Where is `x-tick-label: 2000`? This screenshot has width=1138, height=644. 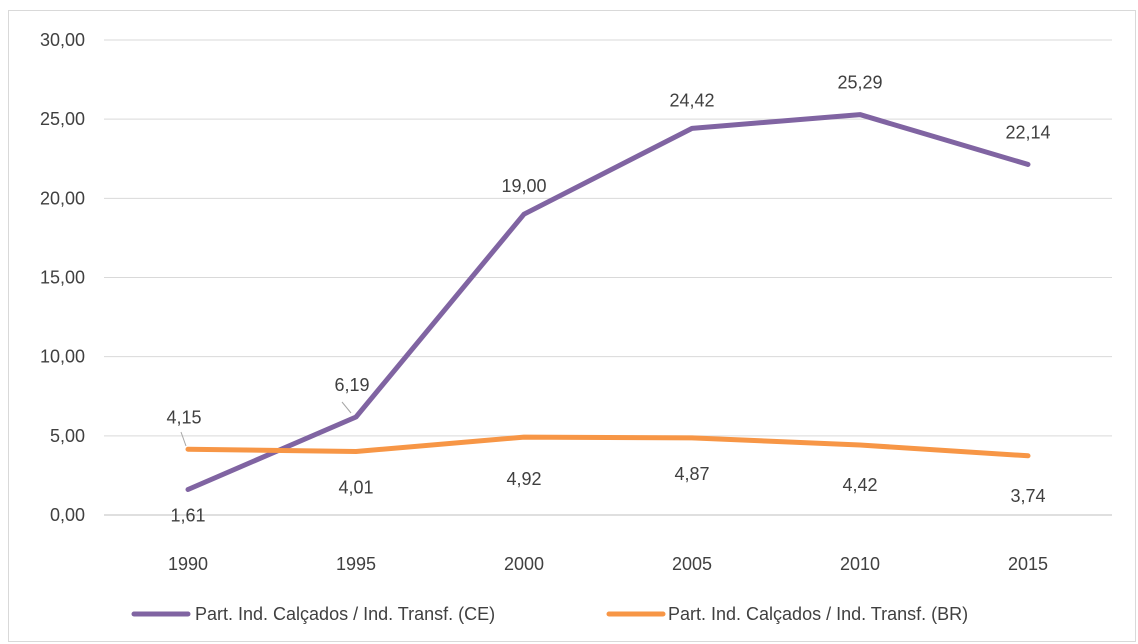 x-tick-label: 2000 is located at coordinates (524, 564).